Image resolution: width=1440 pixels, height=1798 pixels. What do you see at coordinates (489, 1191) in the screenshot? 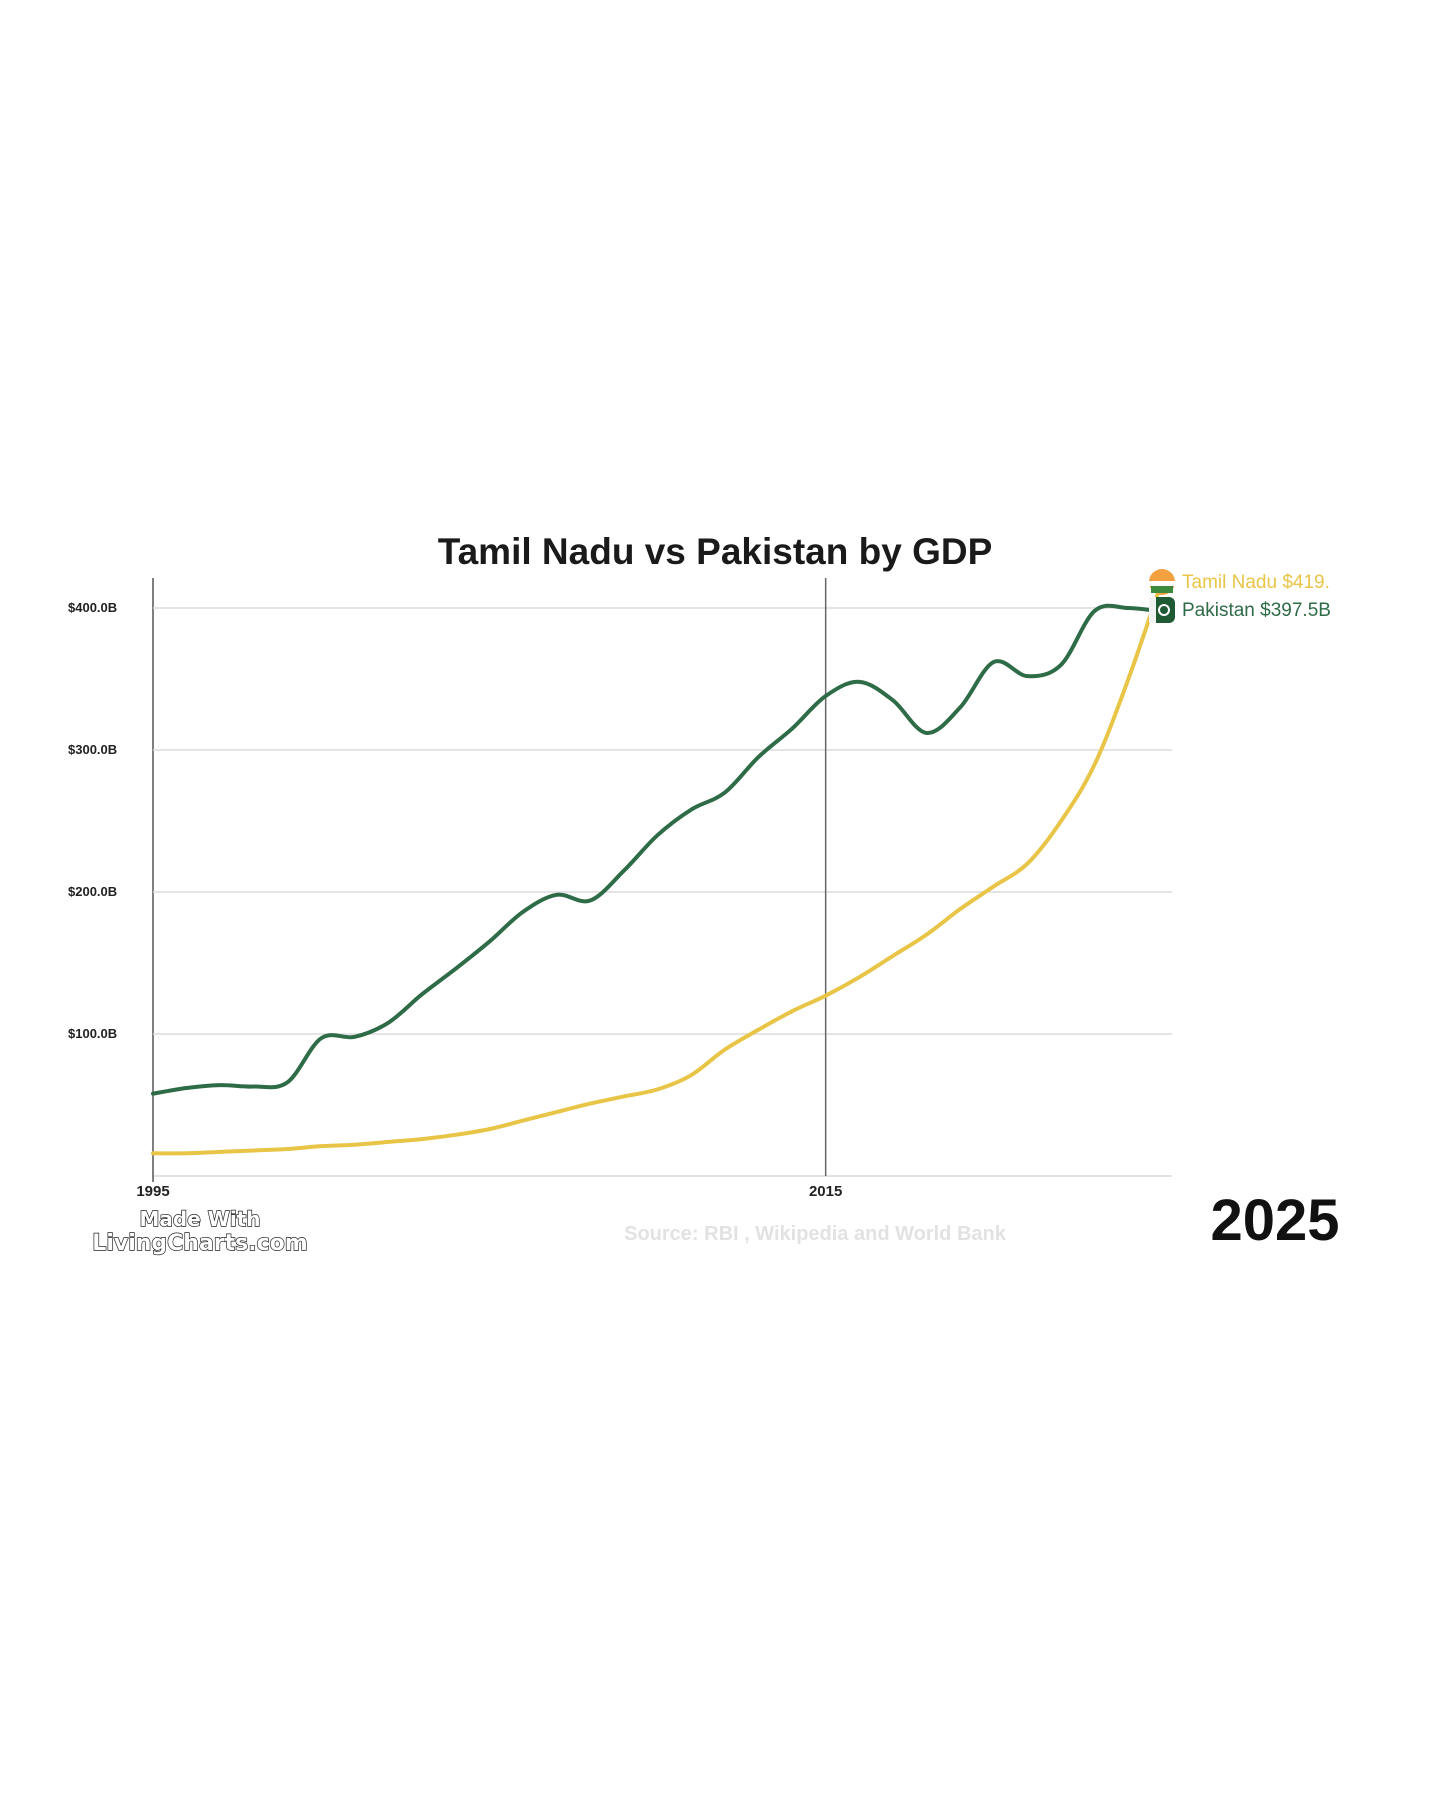
I see `x-axis-ticks: 1995 2015` at bounding box center [489, 1191].